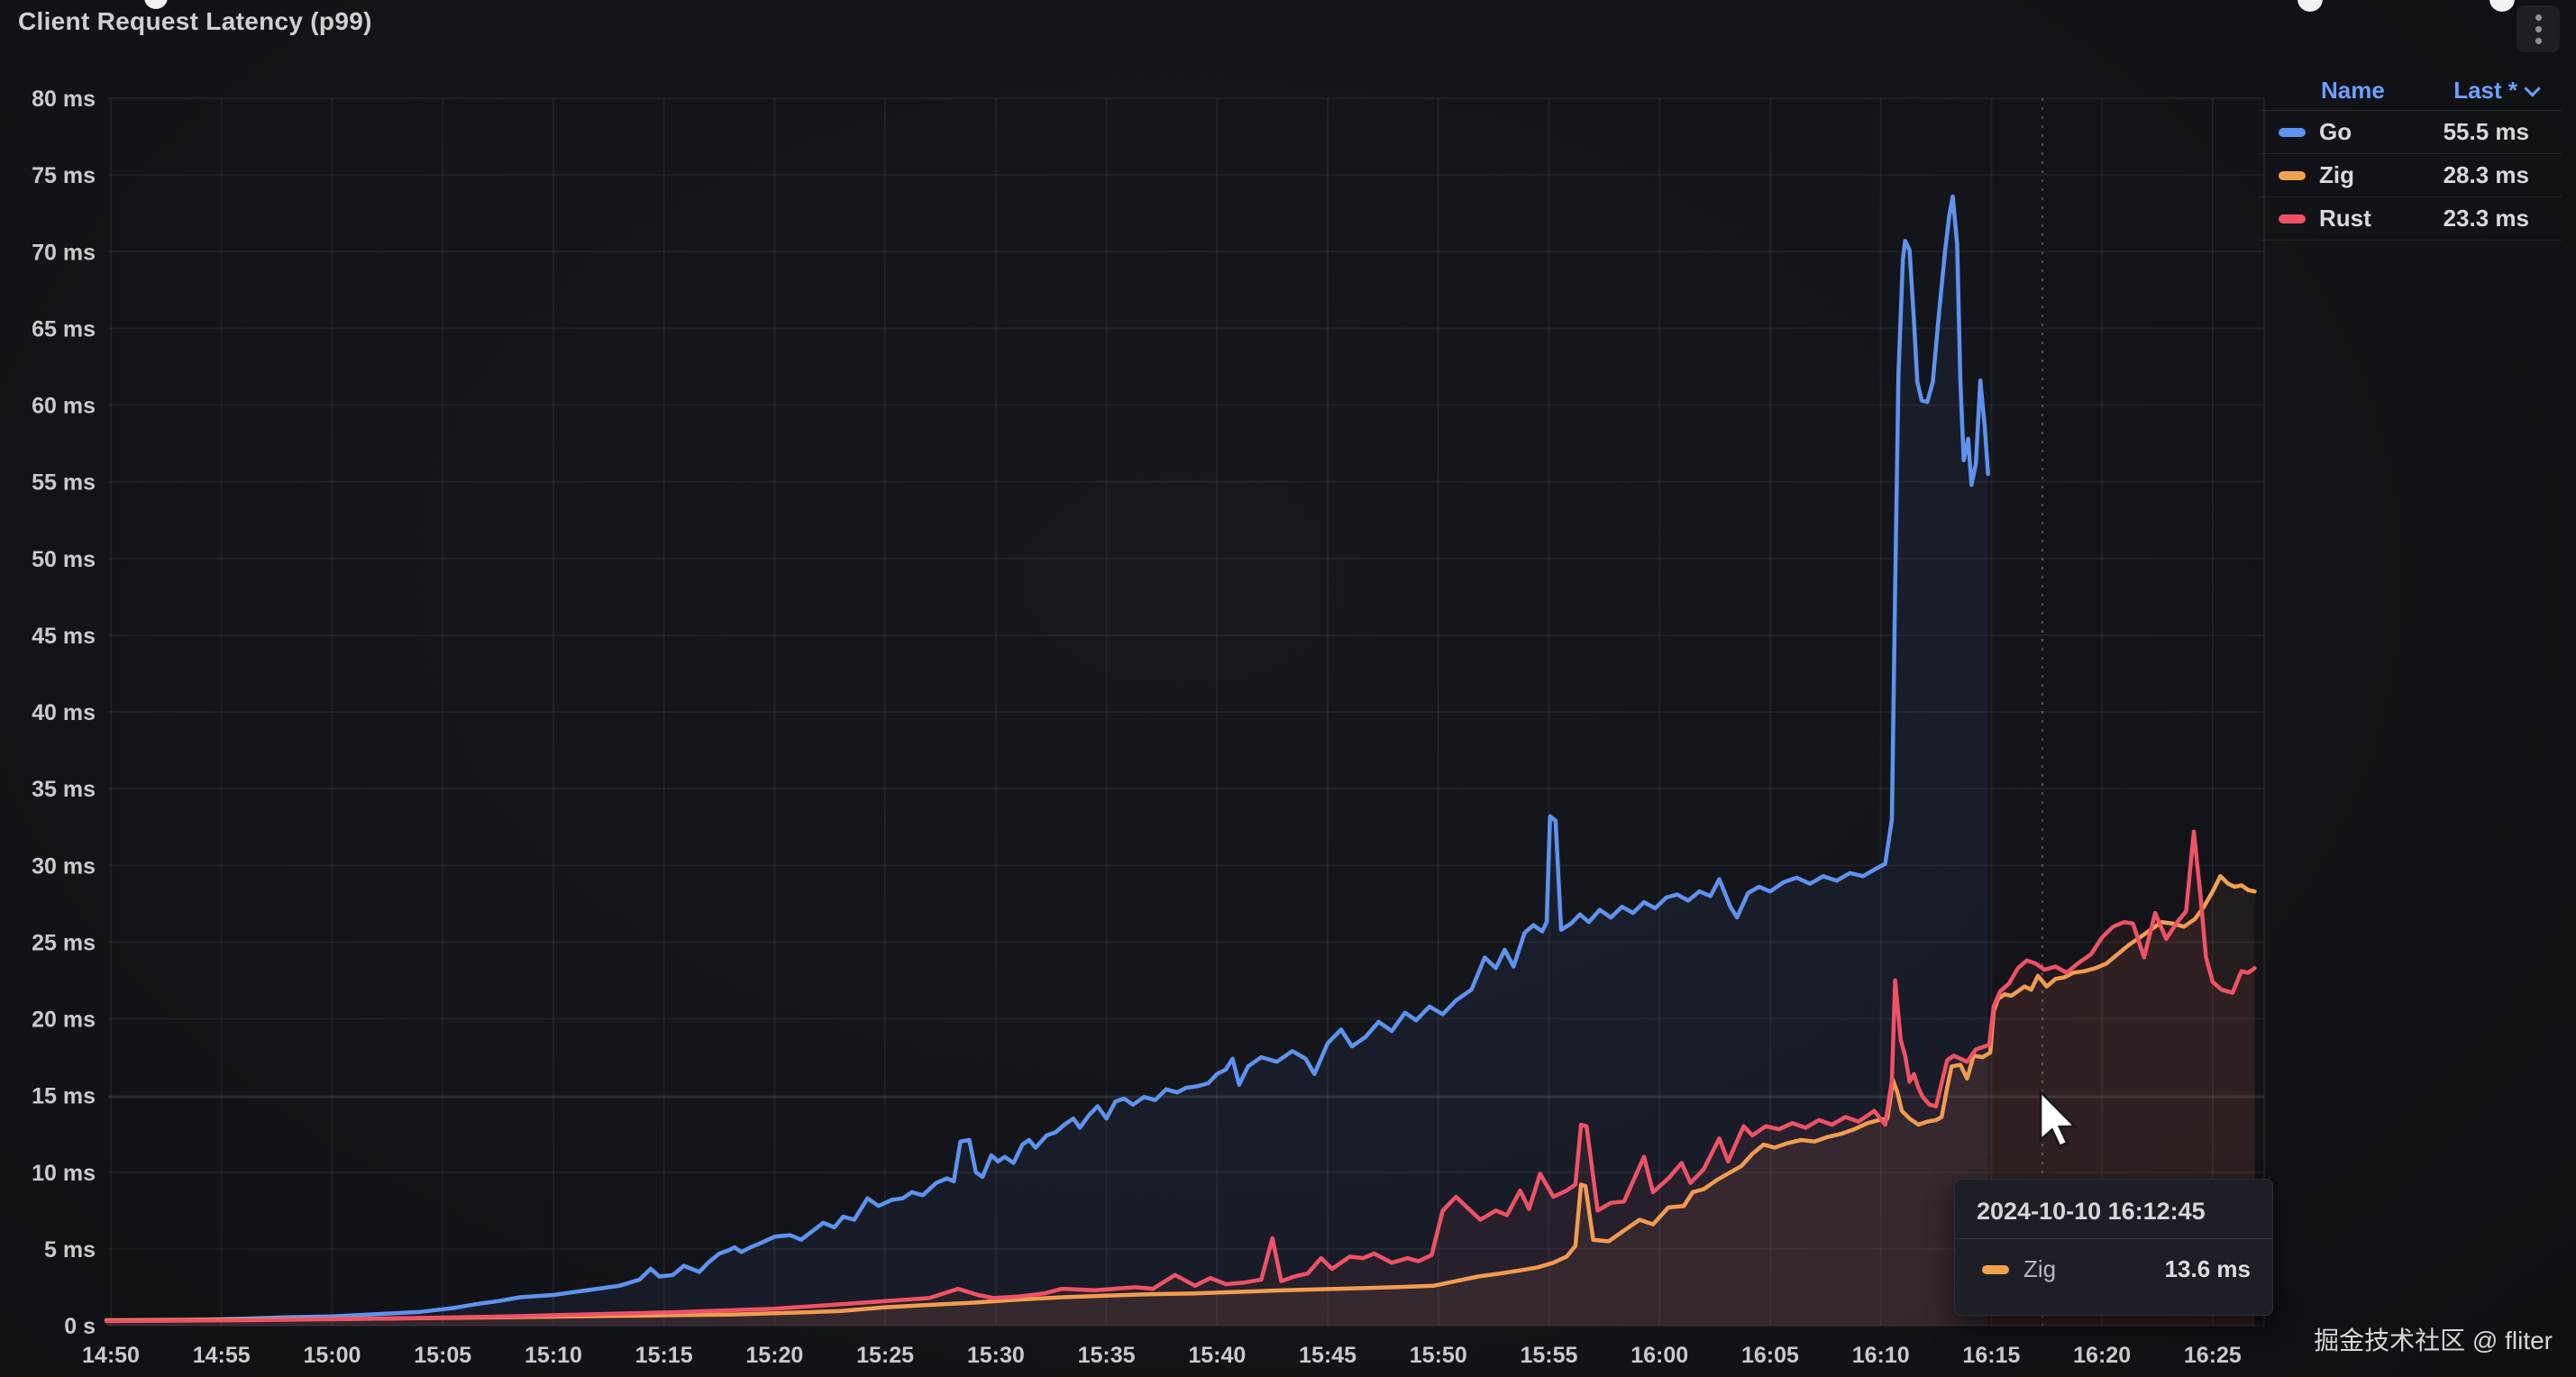 The height and width of the screenshot is (1377, 2576). What do you see at coordinates (2410, 219) in the screenshot?
I see `legend-row-rust: Rust 23.3 ms` at bounding box center [2410, 219].